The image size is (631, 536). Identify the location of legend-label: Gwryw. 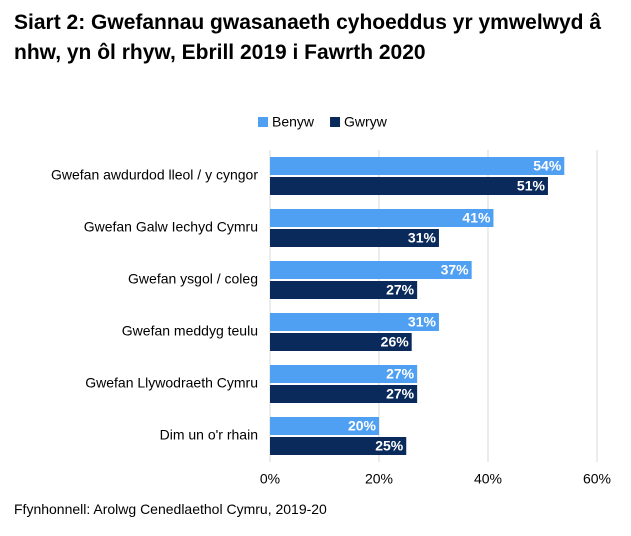
(366, 122).